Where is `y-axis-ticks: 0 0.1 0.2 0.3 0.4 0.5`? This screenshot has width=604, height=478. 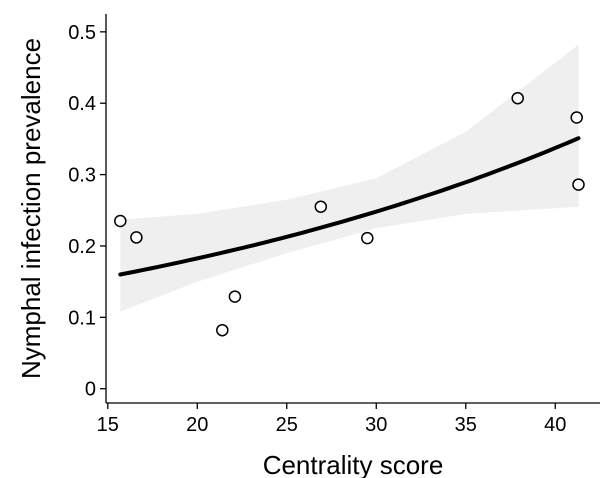 y-axis-ticks: 0 0.1 0.2 0.3 0.4 0.5 is located at coordinates (87, 211).